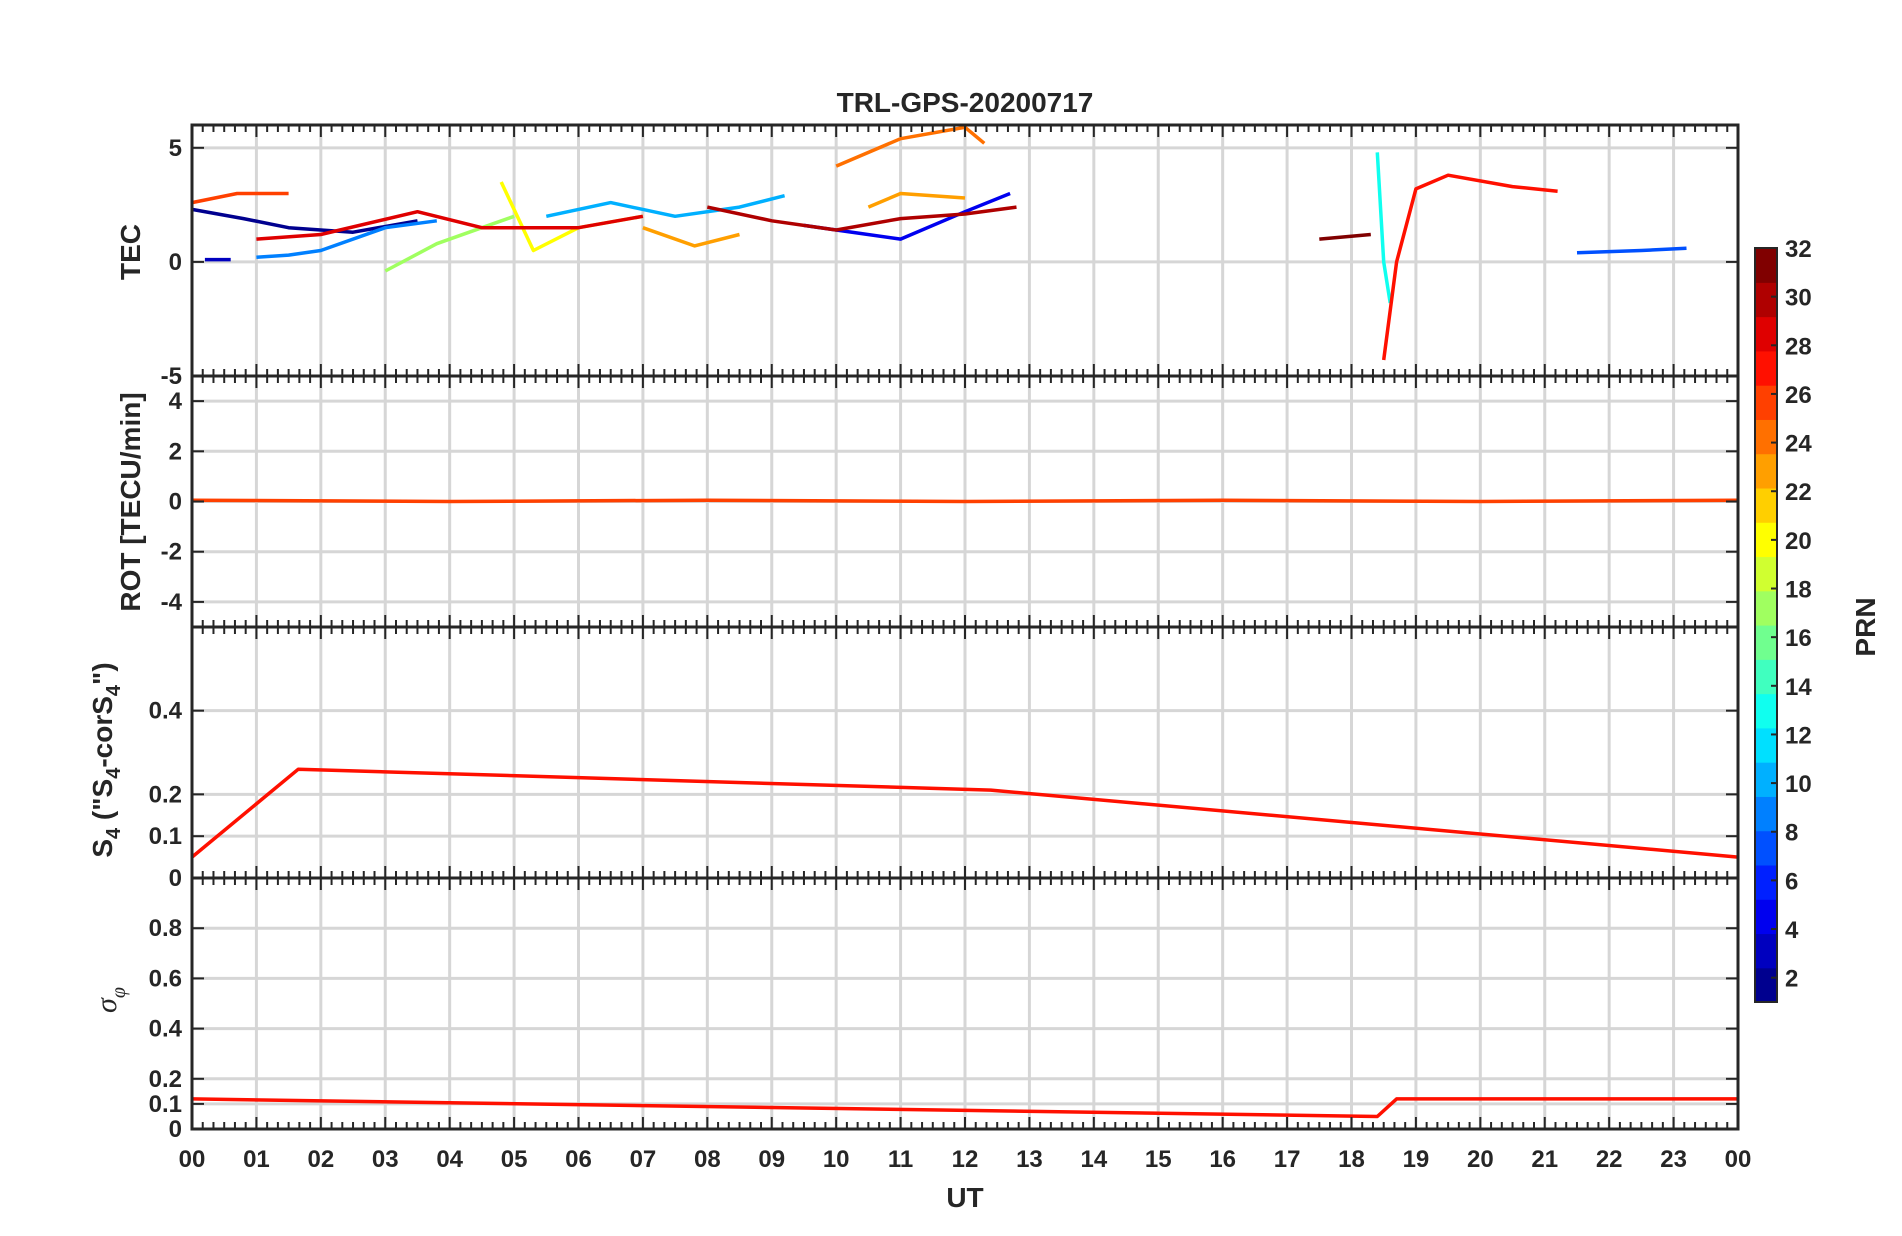 This screenshot has width=1902, height=1236. What do you see at coordinates (1798, 590) in the screenshot?
I see `colorbar-tick-label: 18` at bounding box center [1798, 590].